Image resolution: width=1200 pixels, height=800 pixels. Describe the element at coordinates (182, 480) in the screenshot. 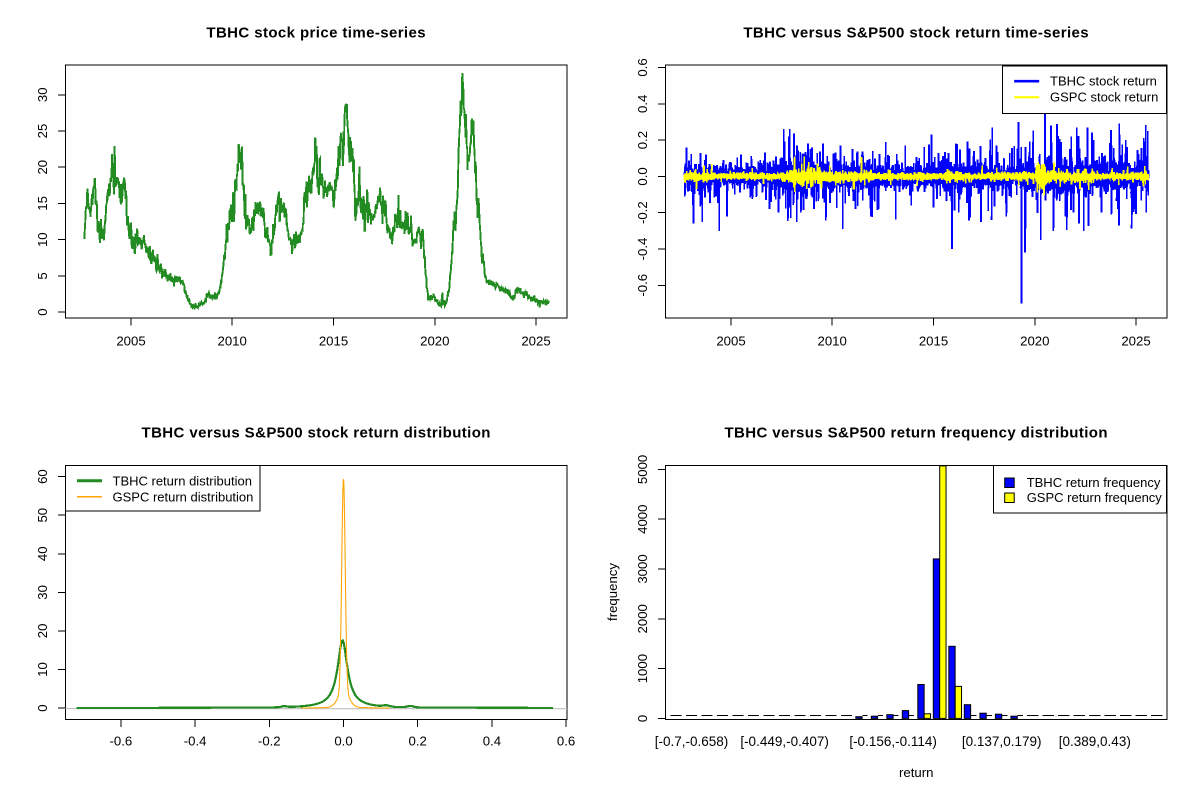

I see `svg-text: TBHC return distribution` at that location.